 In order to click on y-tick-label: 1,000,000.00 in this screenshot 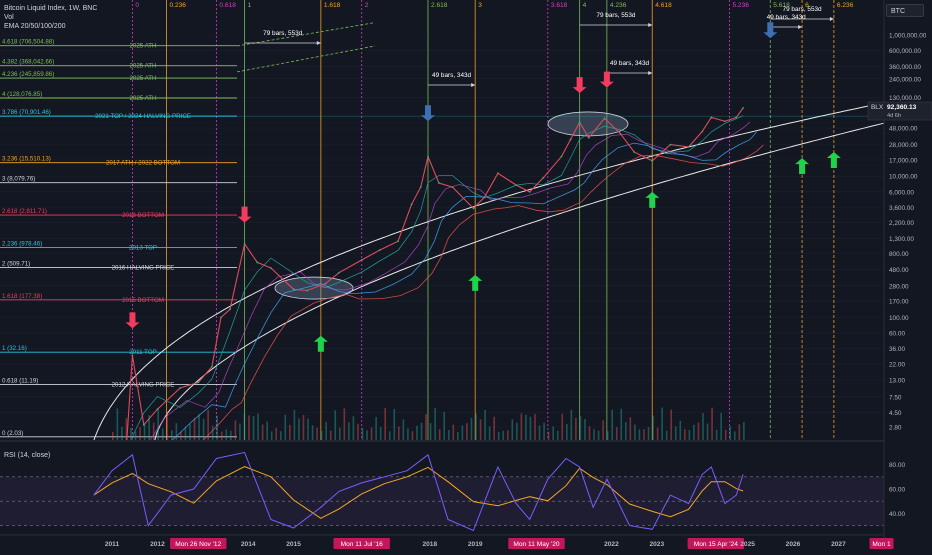, I will do `click(908, 36)`.